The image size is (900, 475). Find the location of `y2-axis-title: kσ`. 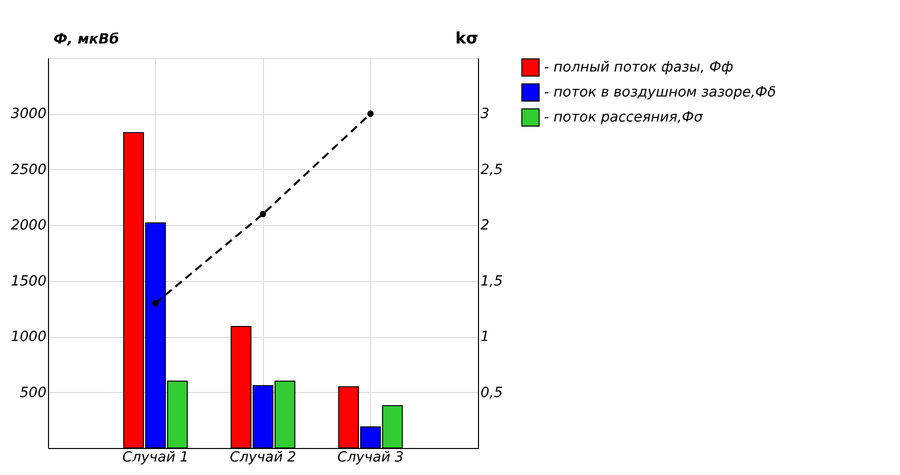

y2-axis-title: kσ is located at coordinates (466, 38).